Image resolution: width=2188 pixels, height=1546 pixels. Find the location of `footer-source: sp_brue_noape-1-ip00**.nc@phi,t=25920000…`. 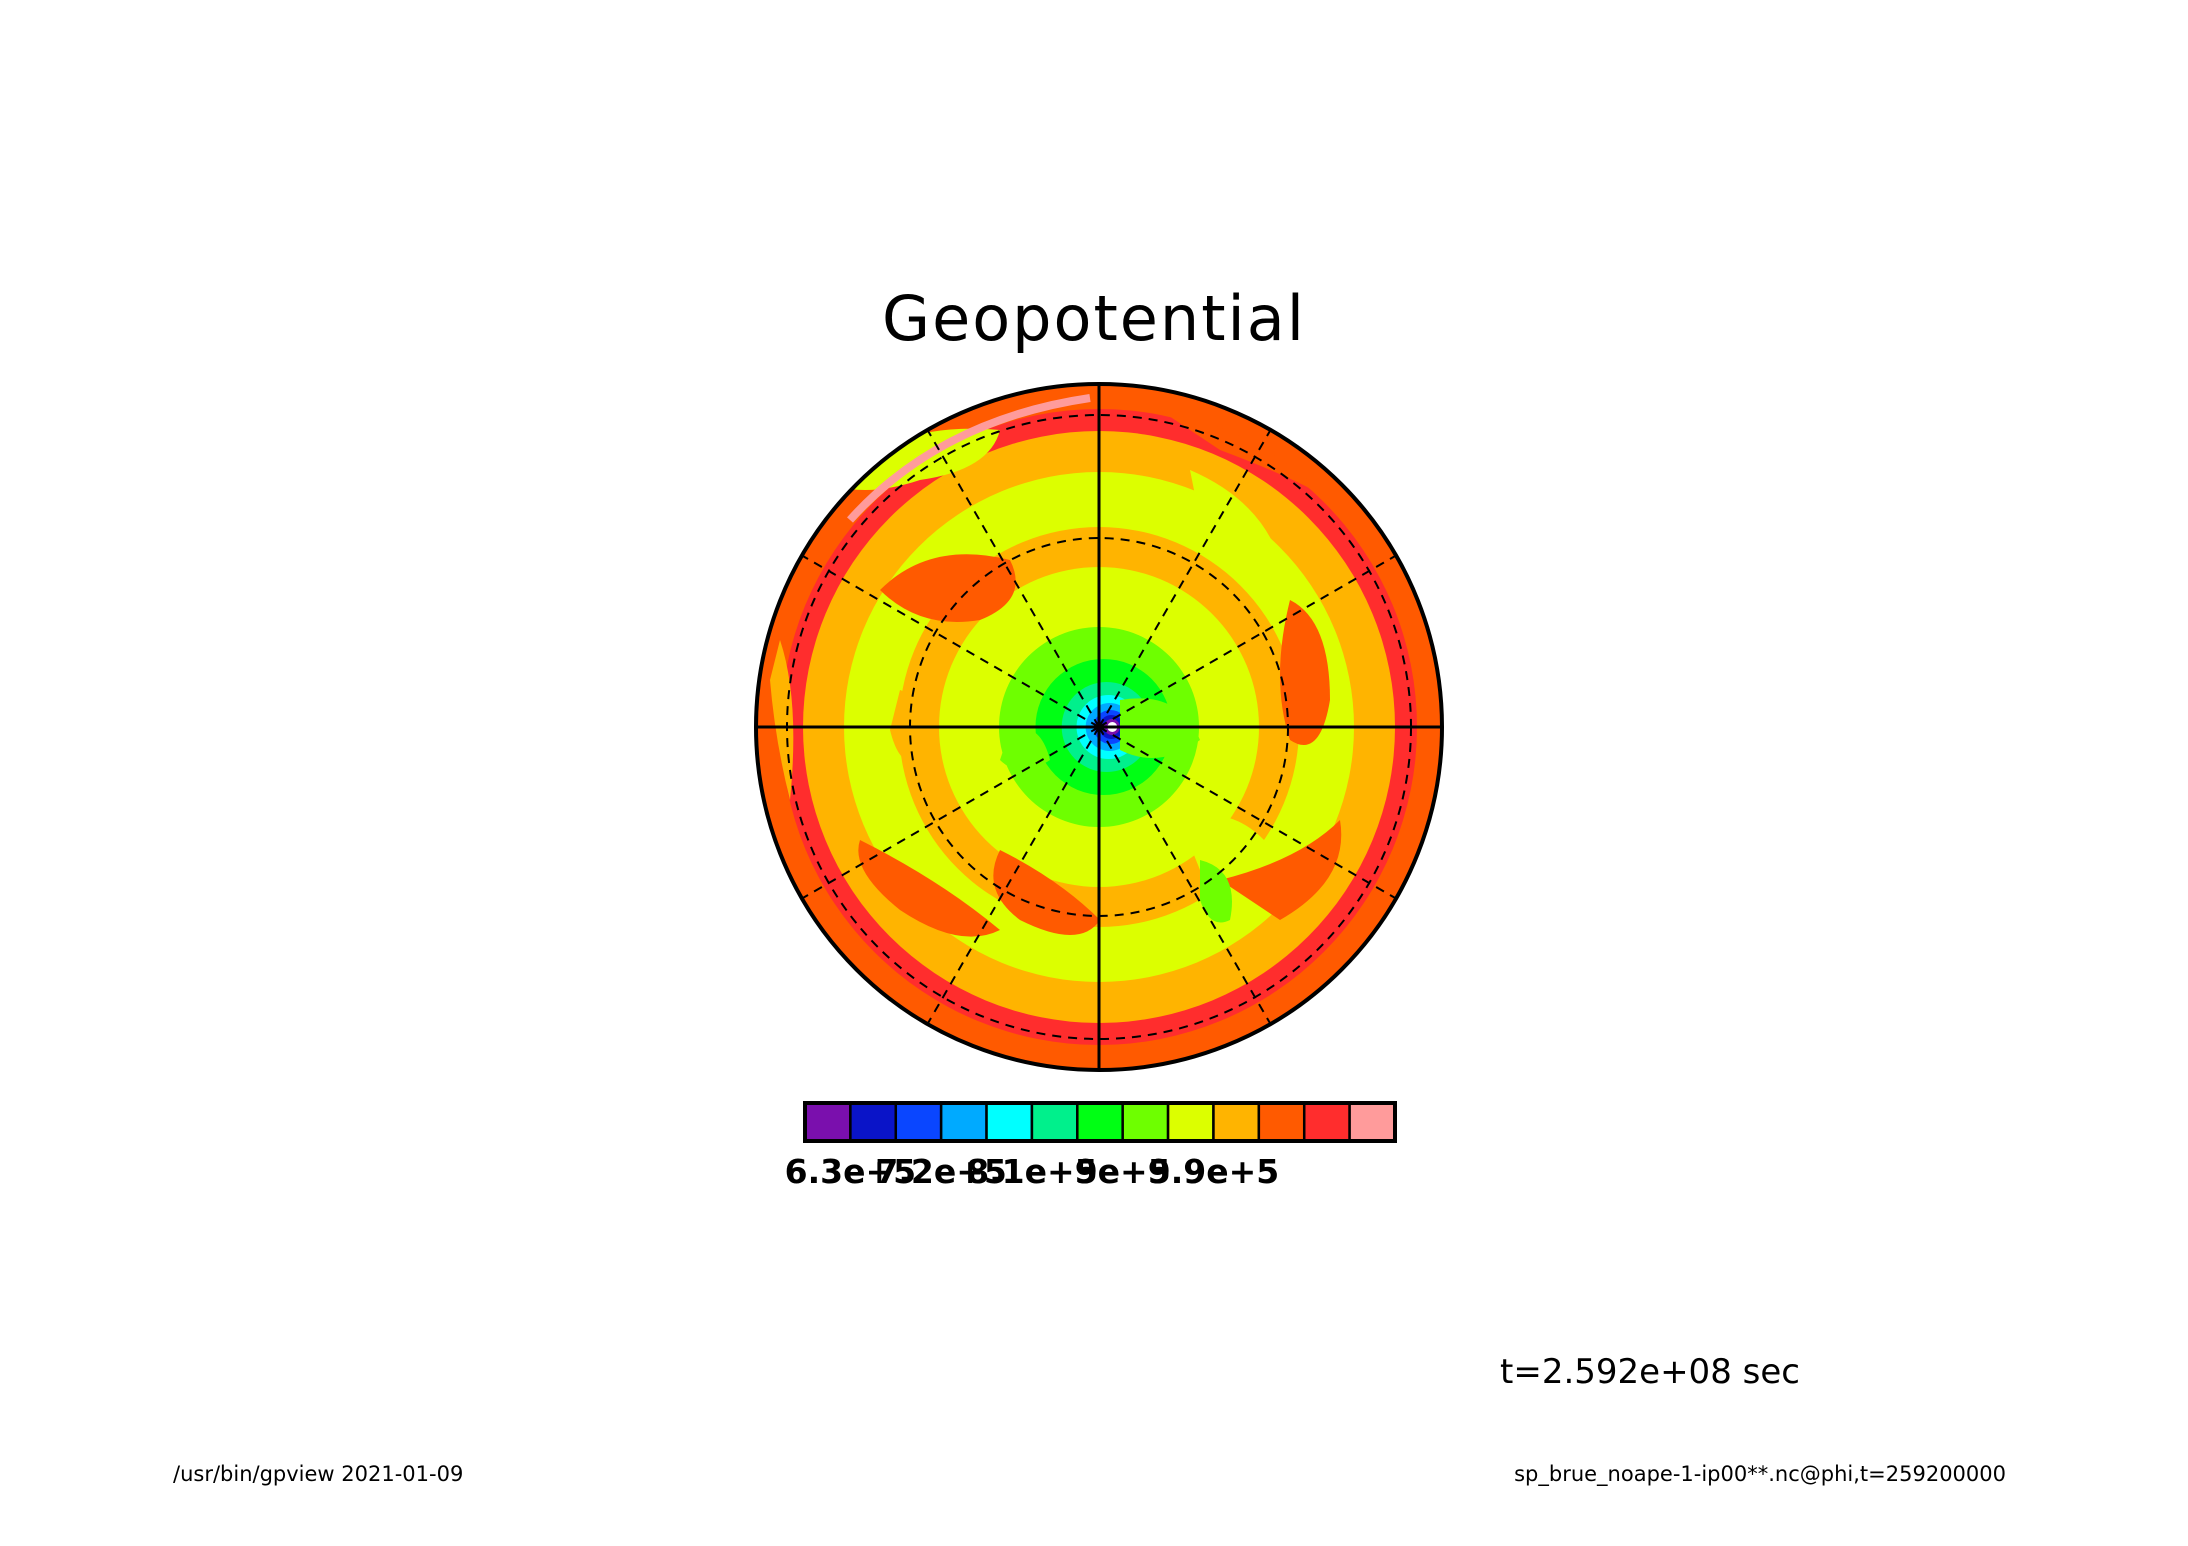

footer-source: sp_brue_noape-1-ip00**.nc@phi,t=25920000… is located at coordinates (1760, 1474).